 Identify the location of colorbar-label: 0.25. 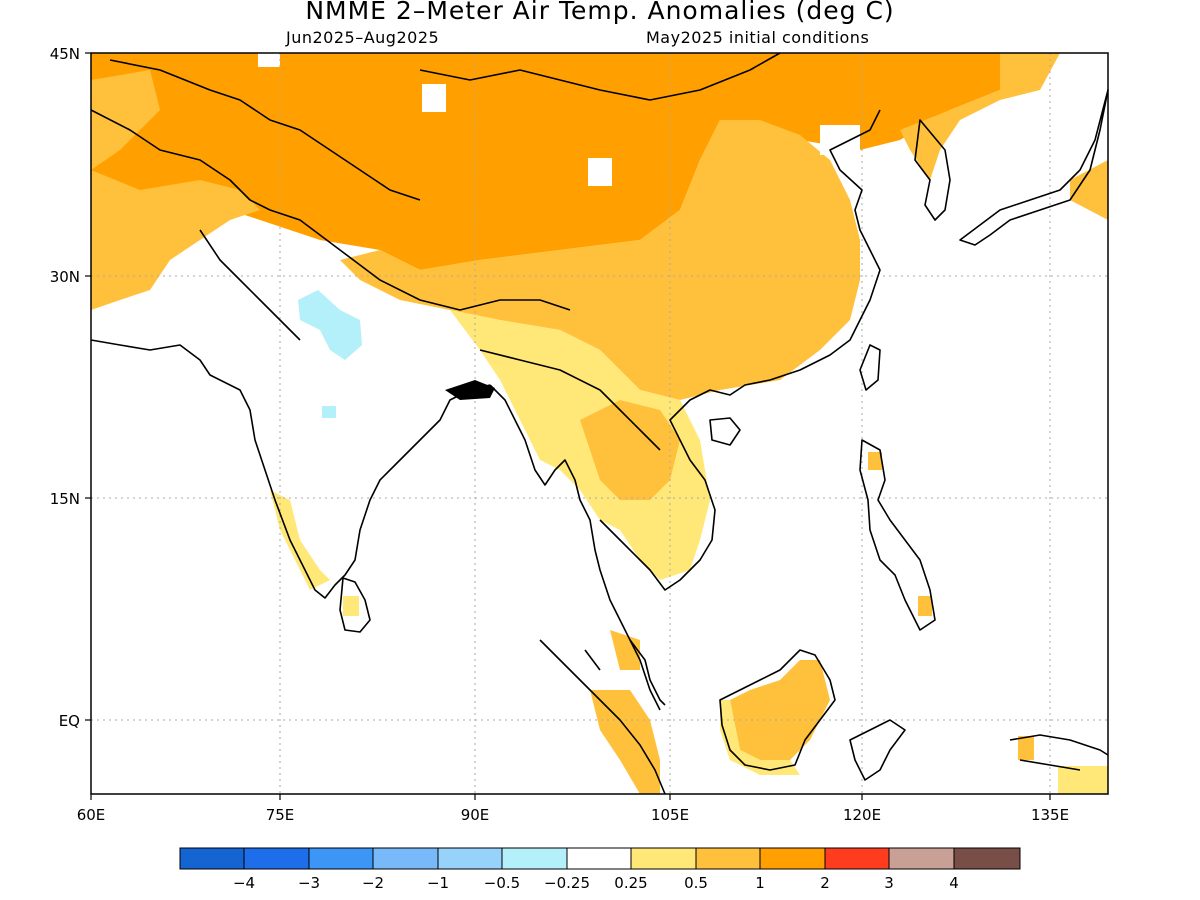
(630, 883).